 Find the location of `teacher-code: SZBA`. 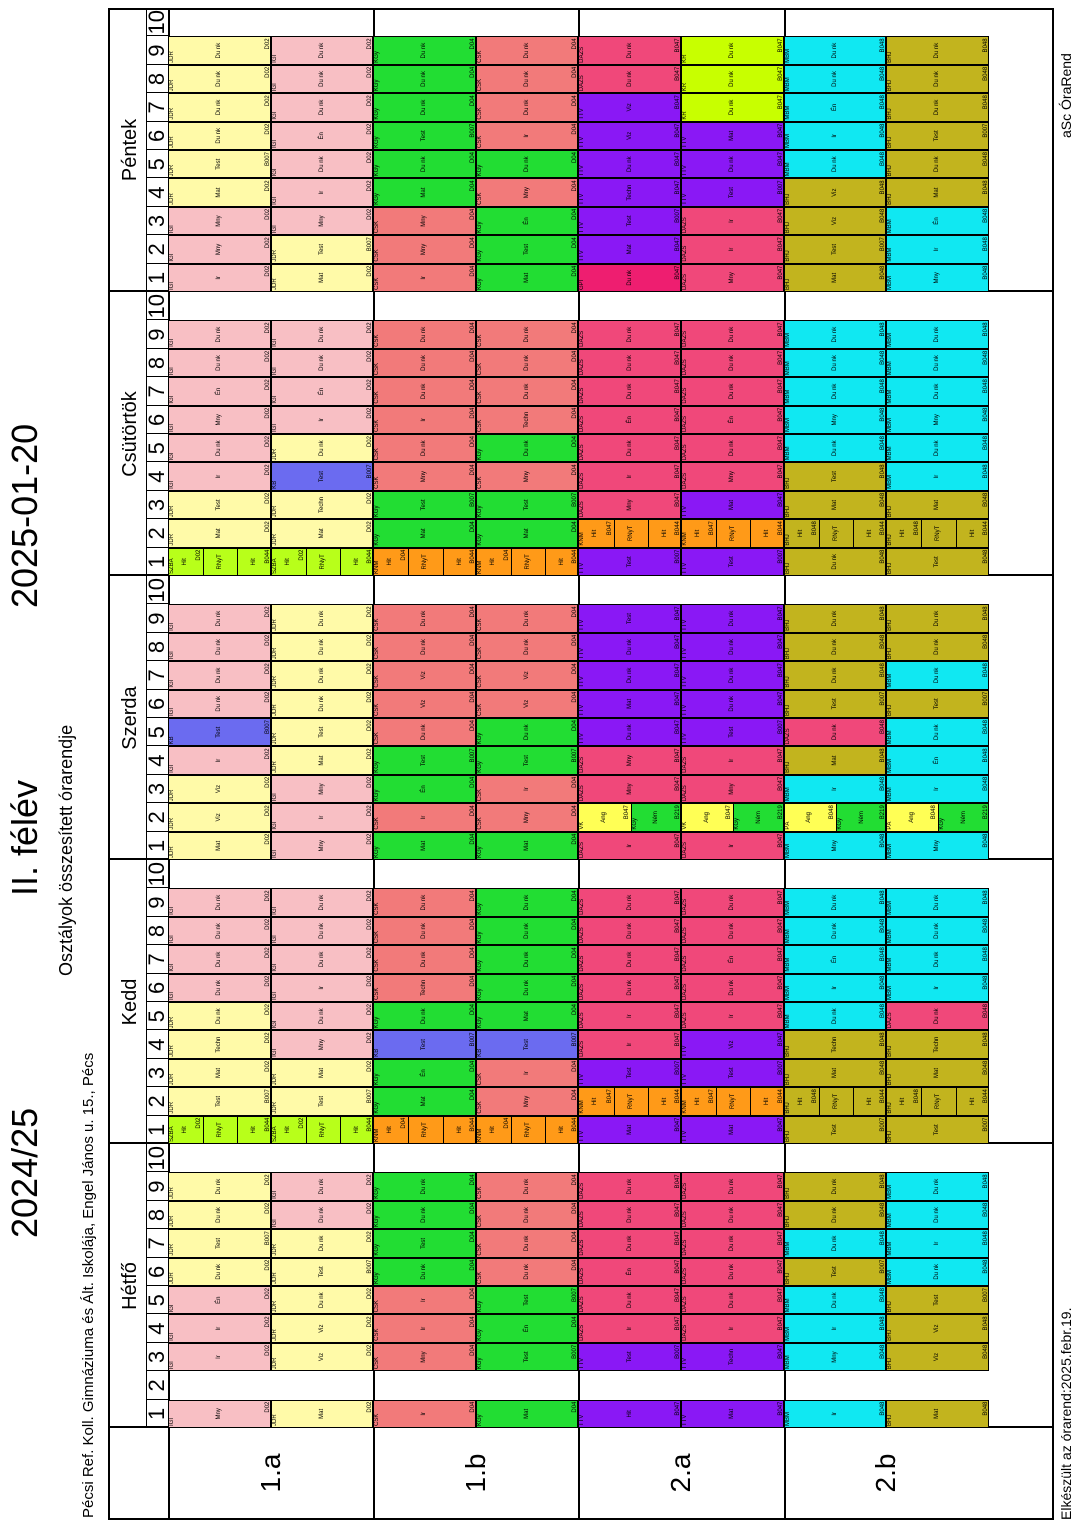

teacher-code: SZBA is located at coordinates (172, 566).